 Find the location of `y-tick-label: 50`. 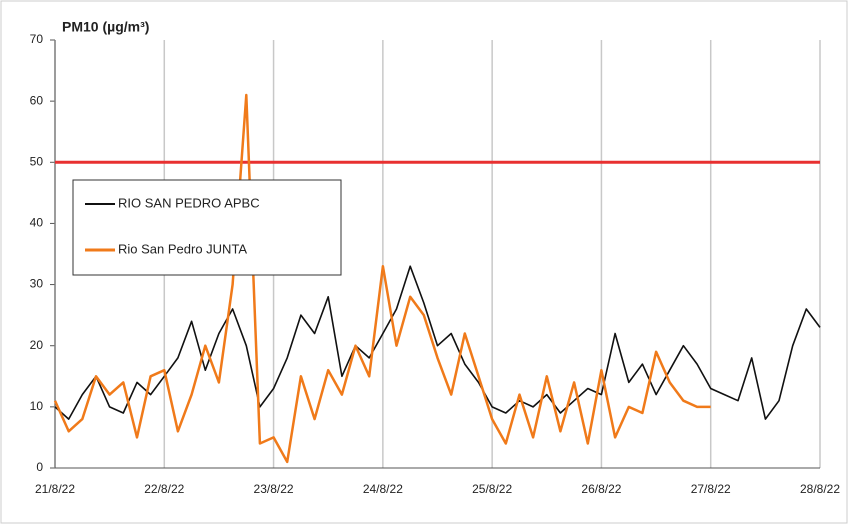

y-tick-label: 50 is located at coordinates (37, 161).